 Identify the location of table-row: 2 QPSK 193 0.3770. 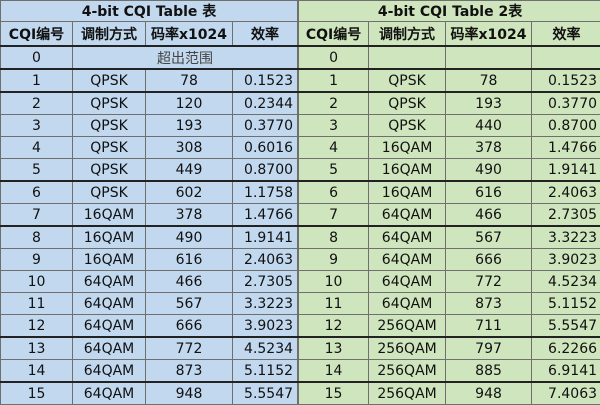
(449, 103).